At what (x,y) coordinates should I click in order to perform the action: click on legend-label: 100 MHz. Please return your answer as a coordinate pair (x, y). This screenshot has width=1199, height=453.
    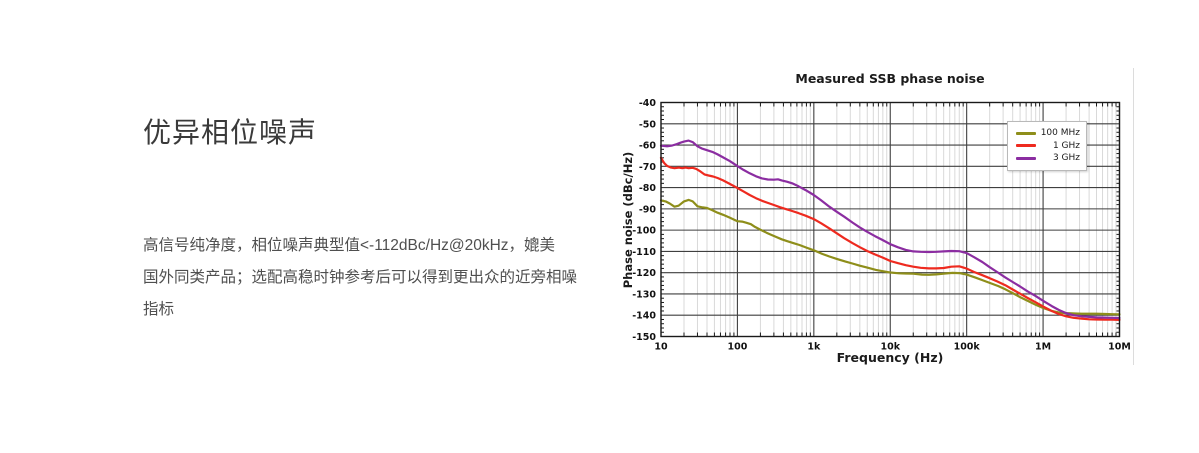
    Looking at the image, I should click on (1060, 133).